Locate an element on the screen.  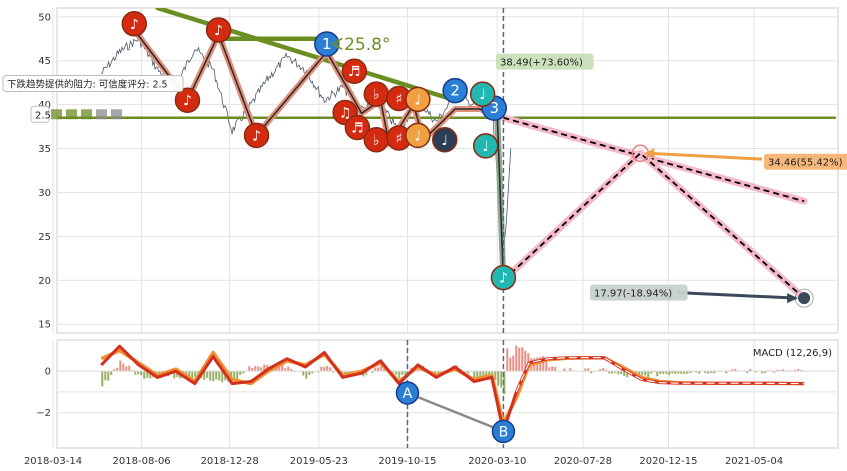
pattern-marker-label: ♩ is located at coordinates (482, 95).